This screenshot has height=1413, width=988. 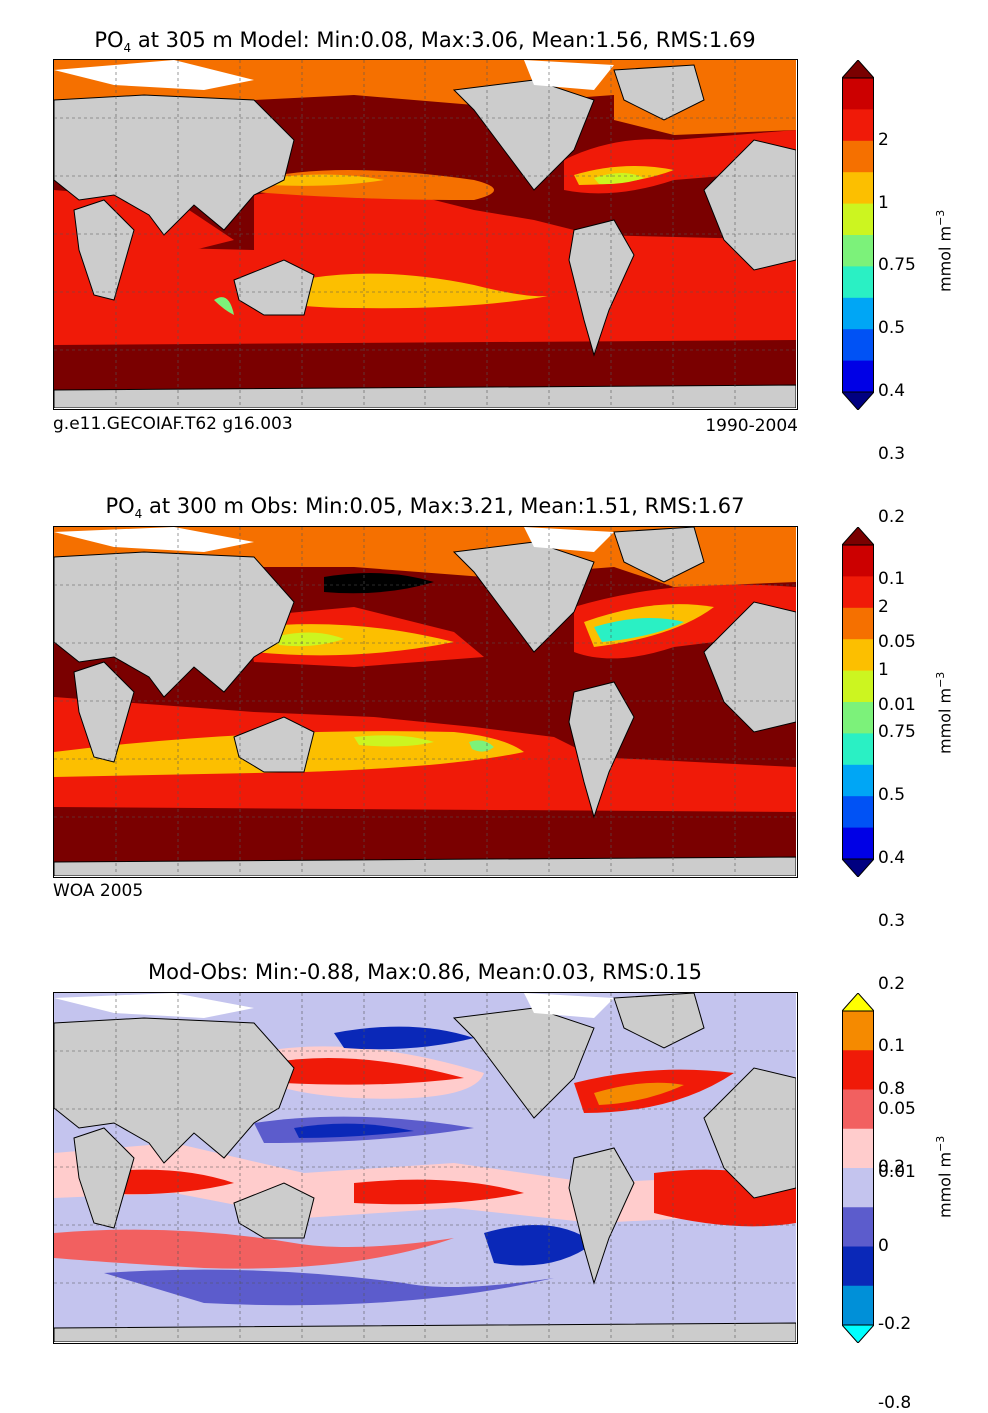 What do you see at coordinates (902, 1203) in the screenshot?
I see `colorbar-difference: 0.8 0.2 0 -0.2 -0.8 mmol m−3` at bounding box center [902, 1203].